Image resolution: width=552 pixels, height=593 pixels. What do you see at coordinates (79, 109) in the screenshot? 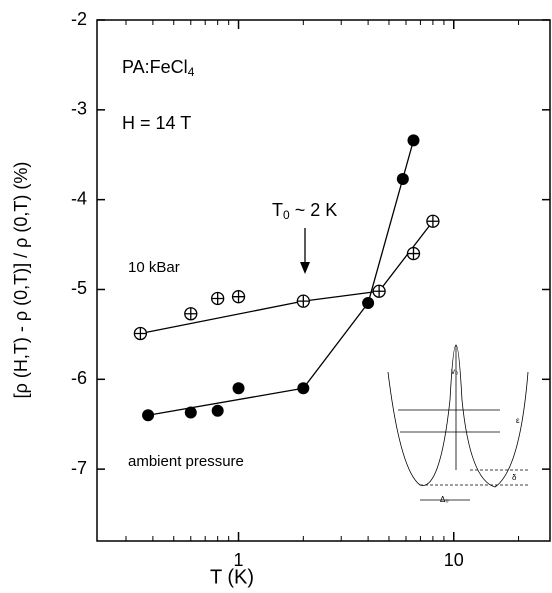
I see `y-tick-label: -3` at bounding box center [79, 109].